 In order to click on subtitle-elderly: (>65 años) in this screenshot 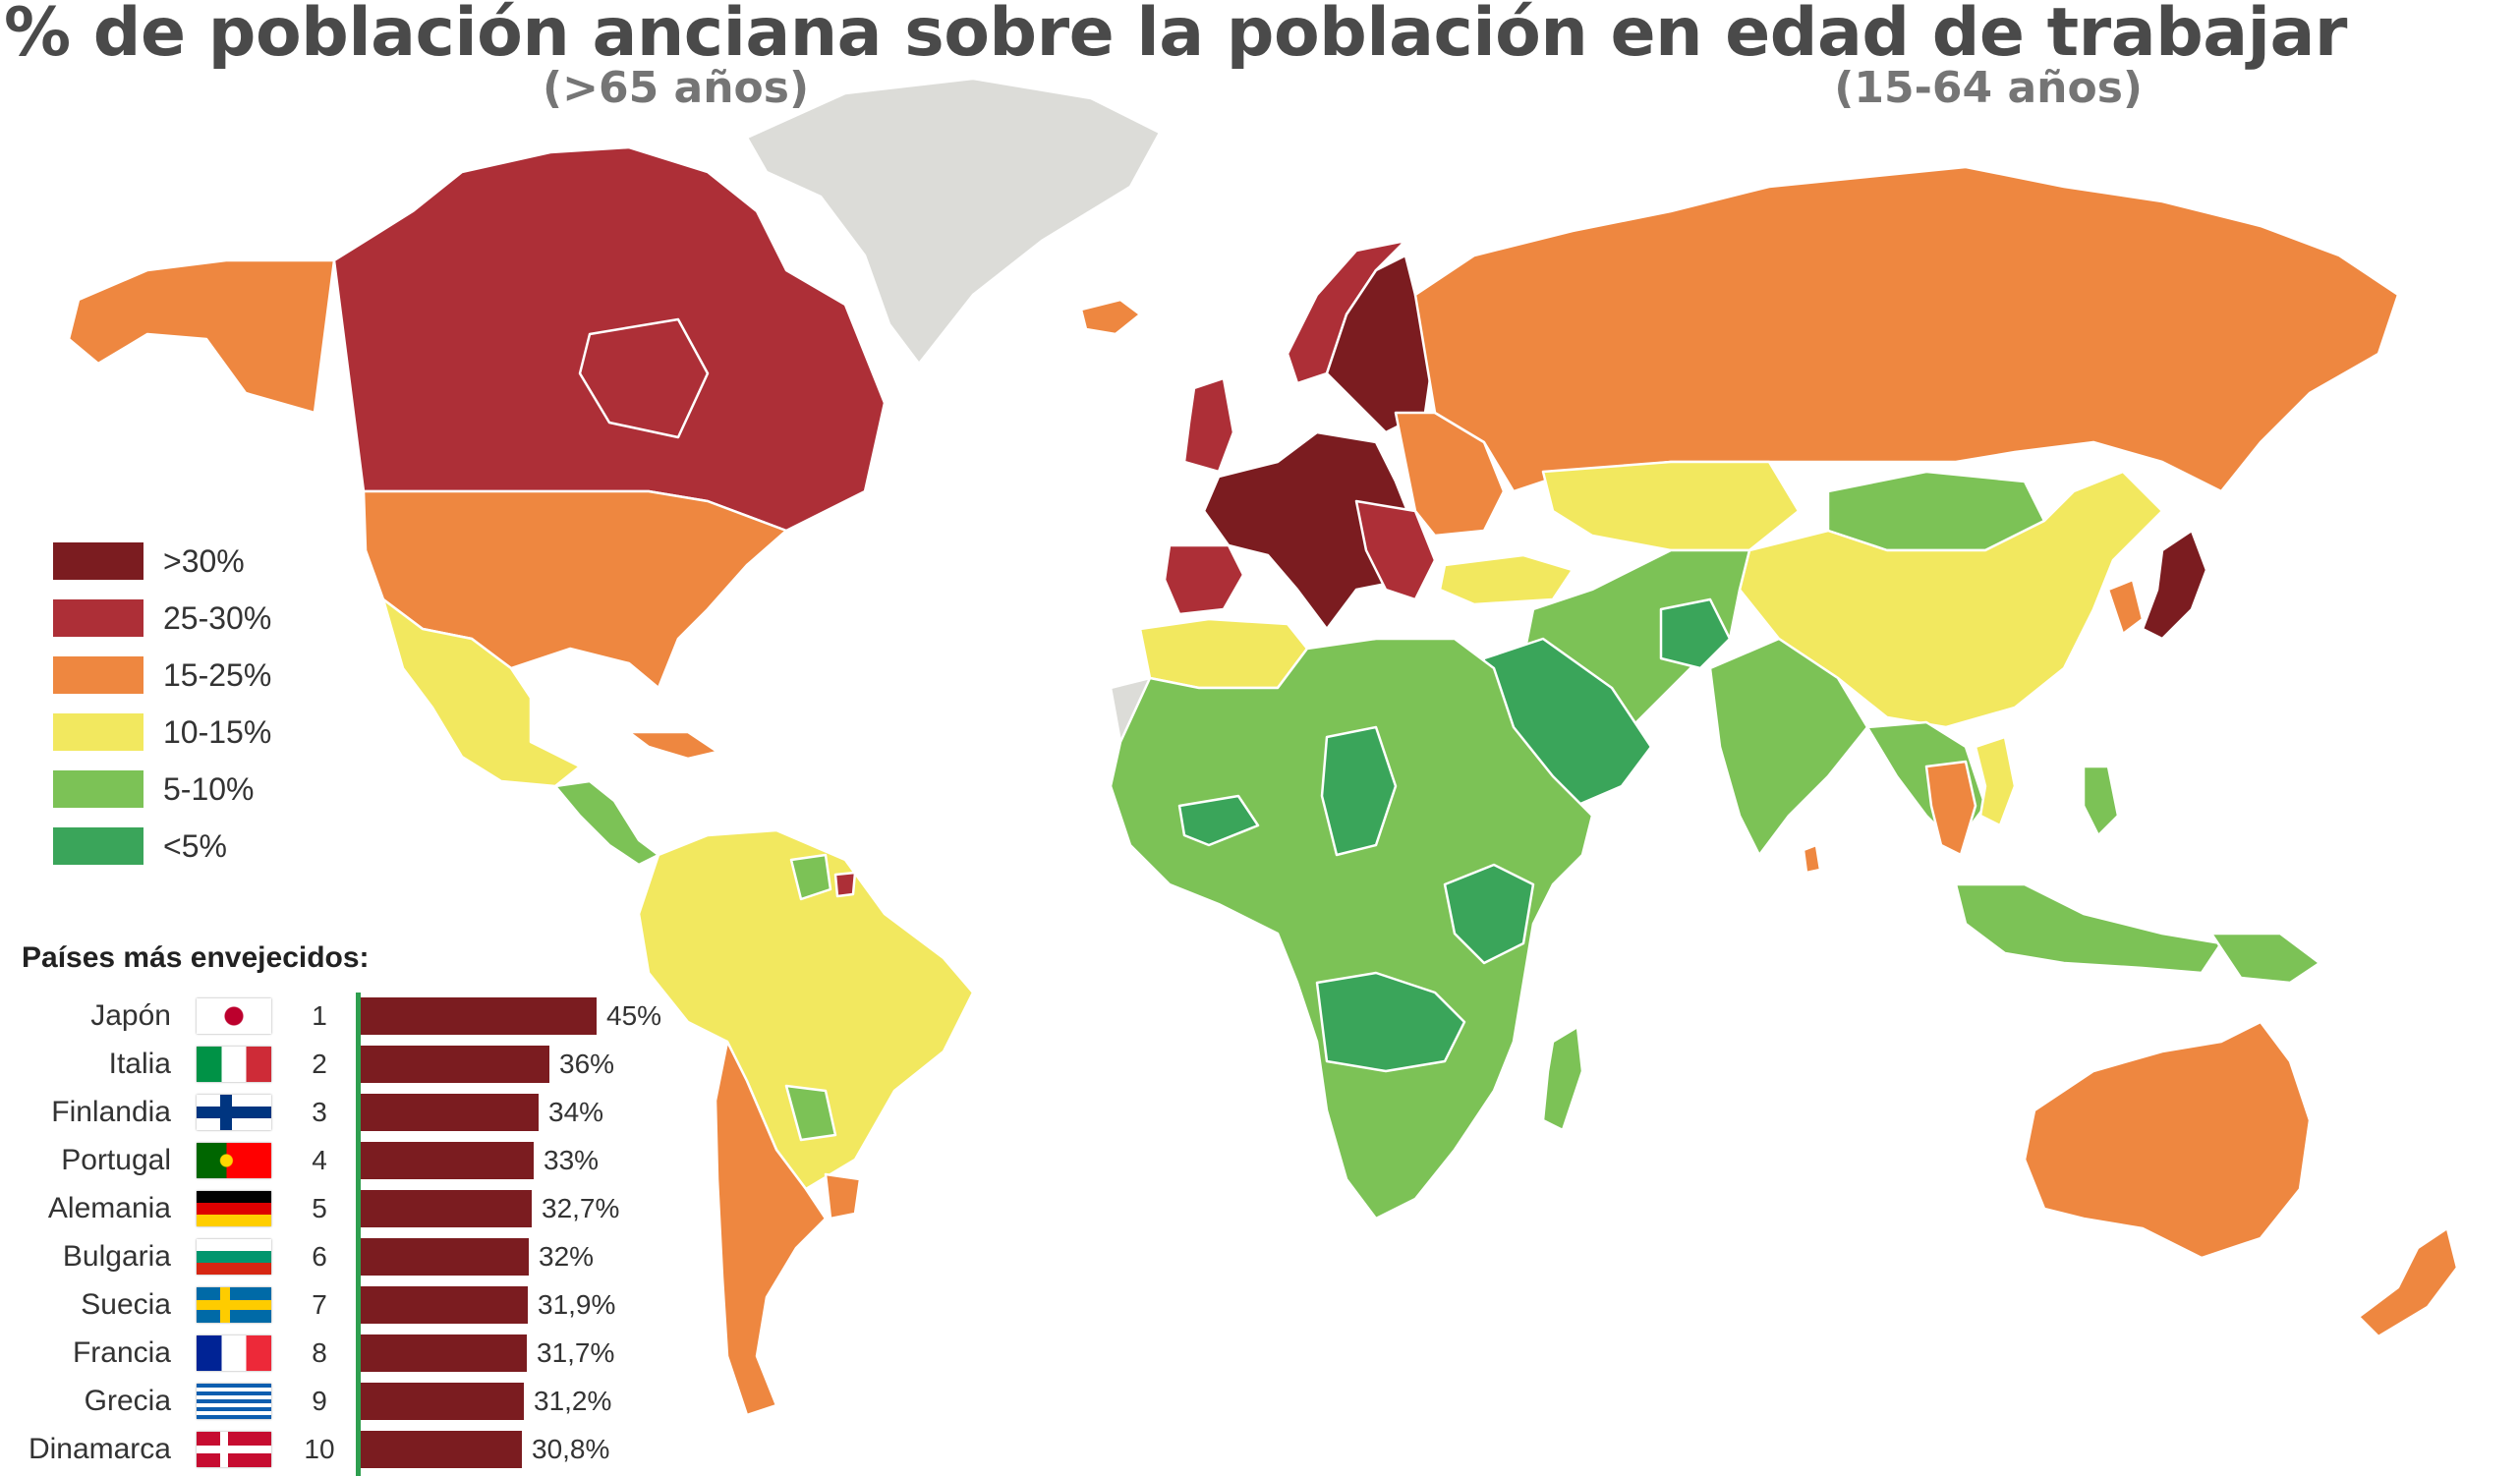, I will do `click(676, 88)`.